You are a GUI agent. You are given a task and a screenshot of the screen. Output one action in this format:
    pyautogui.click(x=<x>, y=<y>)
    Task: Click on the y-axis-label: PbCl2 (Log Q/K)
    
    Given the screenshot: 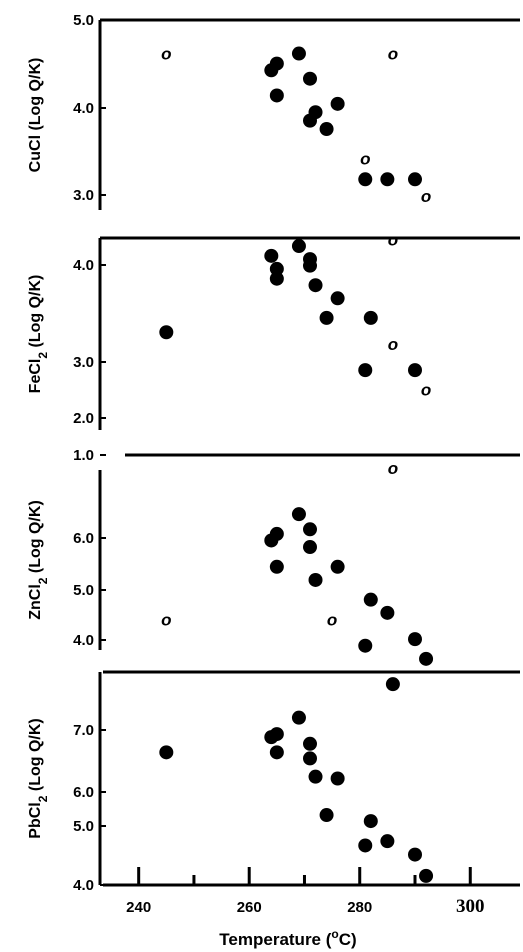 What is the action you would take?
    pyautogui.click(x=38, y=778)
    